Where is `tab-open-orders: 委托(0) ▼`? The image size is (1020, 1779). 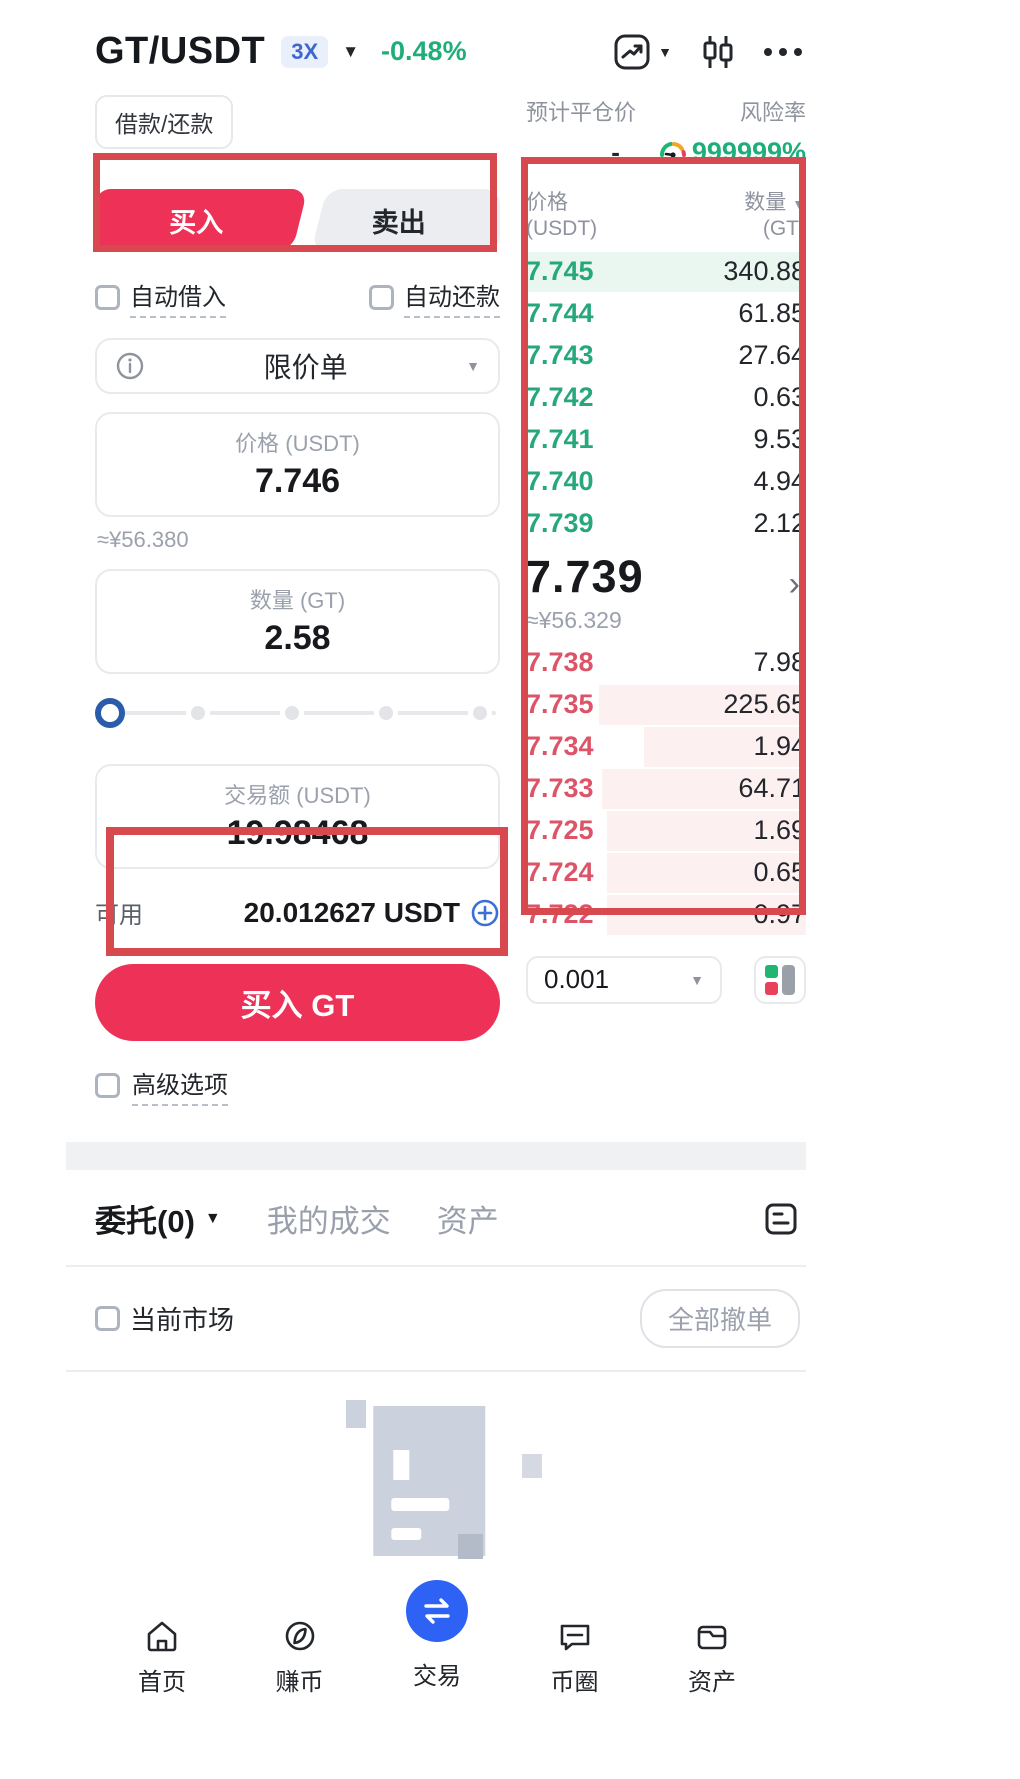
tab-open-orders: 委托(0) ▼ is located at coordinates (158, 1221).